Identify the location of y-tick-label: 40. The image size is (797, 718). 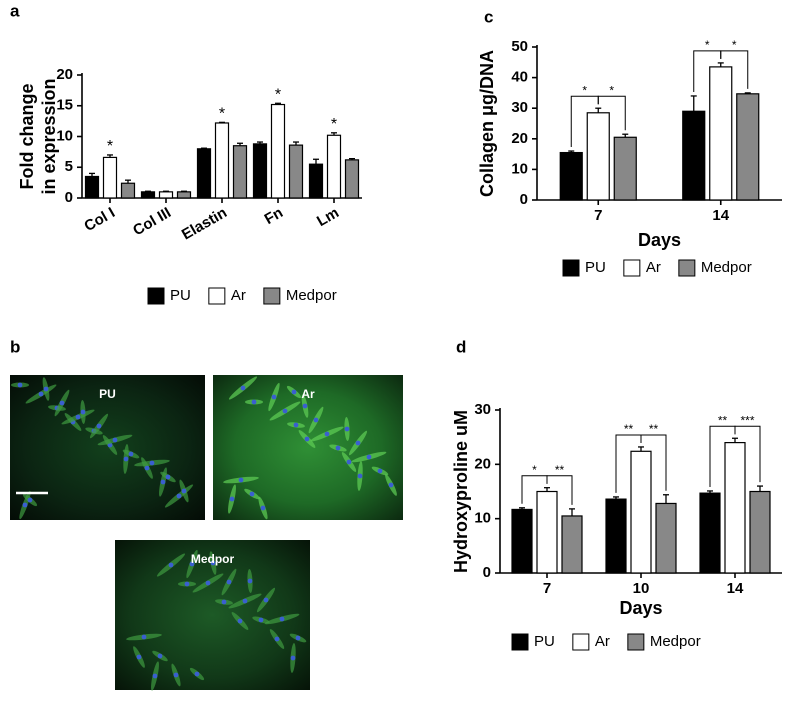
(519, 77).